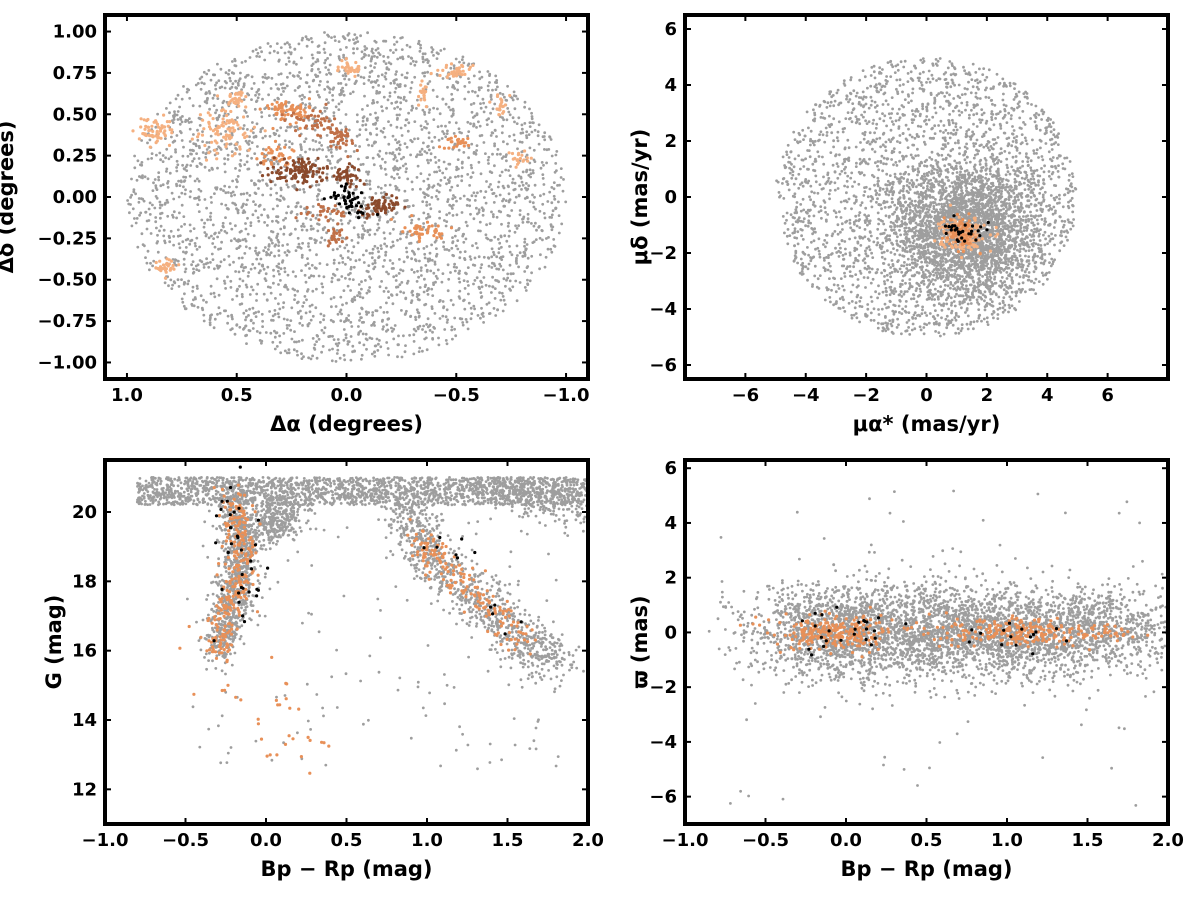  Describe the element at coordinates (361, 193) in the screenshot. I see `core-member-star` at that location.